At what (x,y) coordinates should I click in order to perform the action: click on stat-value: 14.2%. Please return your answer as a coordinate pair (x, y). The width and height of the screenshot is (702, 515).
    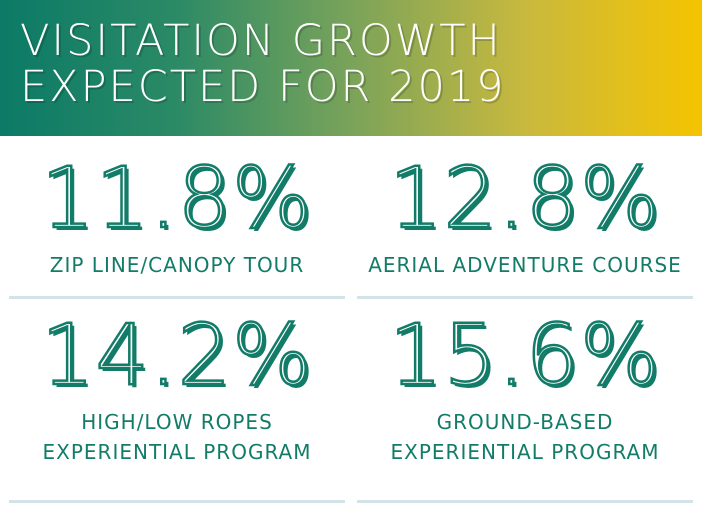
    Looking at the image, I should click on (176, 355).